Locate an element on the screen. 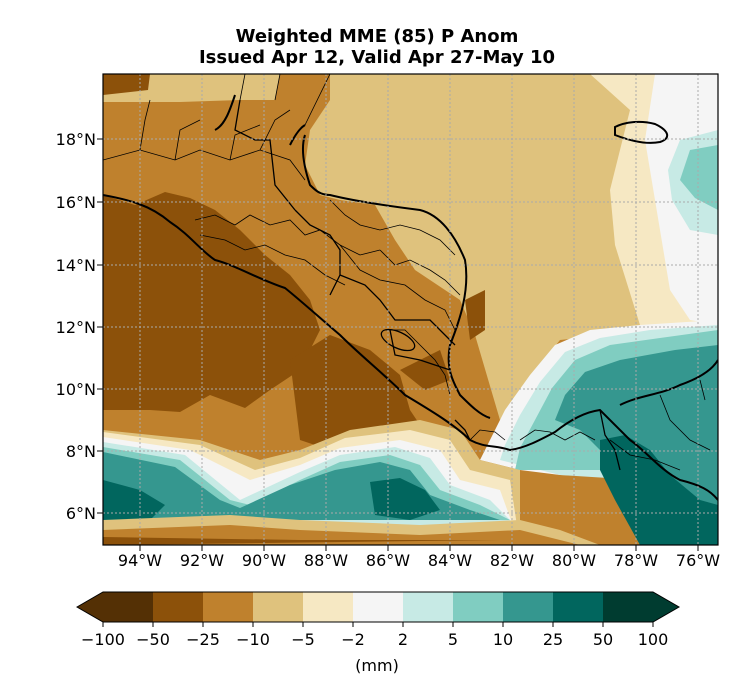 The image size is (754, 689). colorbar-label-11: 50 is located at coordinates (603, 639).